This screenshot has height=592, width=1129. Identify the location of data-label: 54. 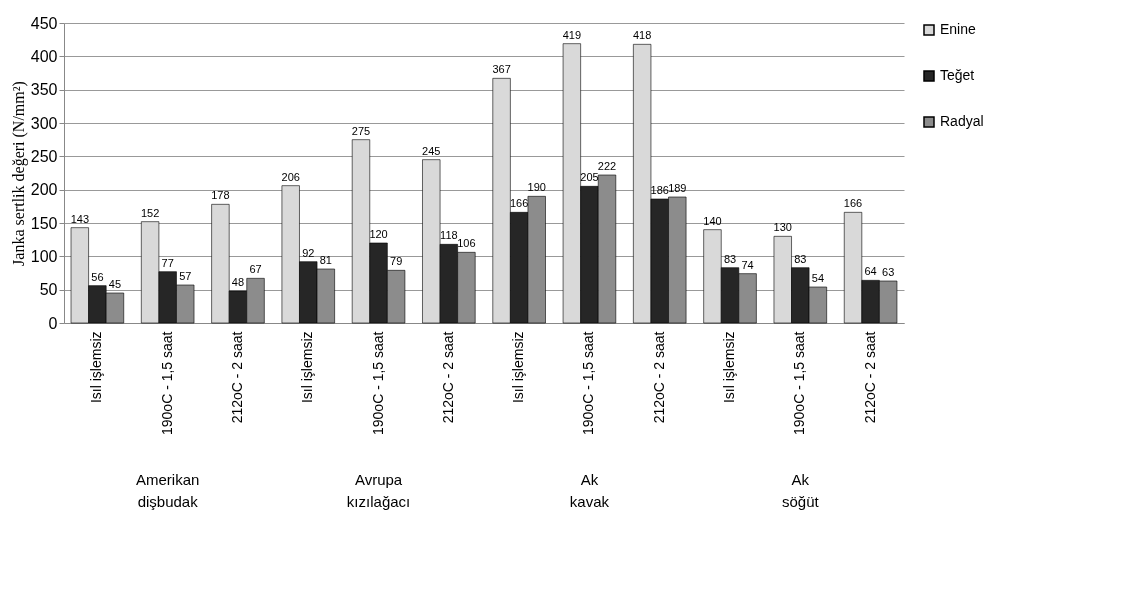
(818, 278).